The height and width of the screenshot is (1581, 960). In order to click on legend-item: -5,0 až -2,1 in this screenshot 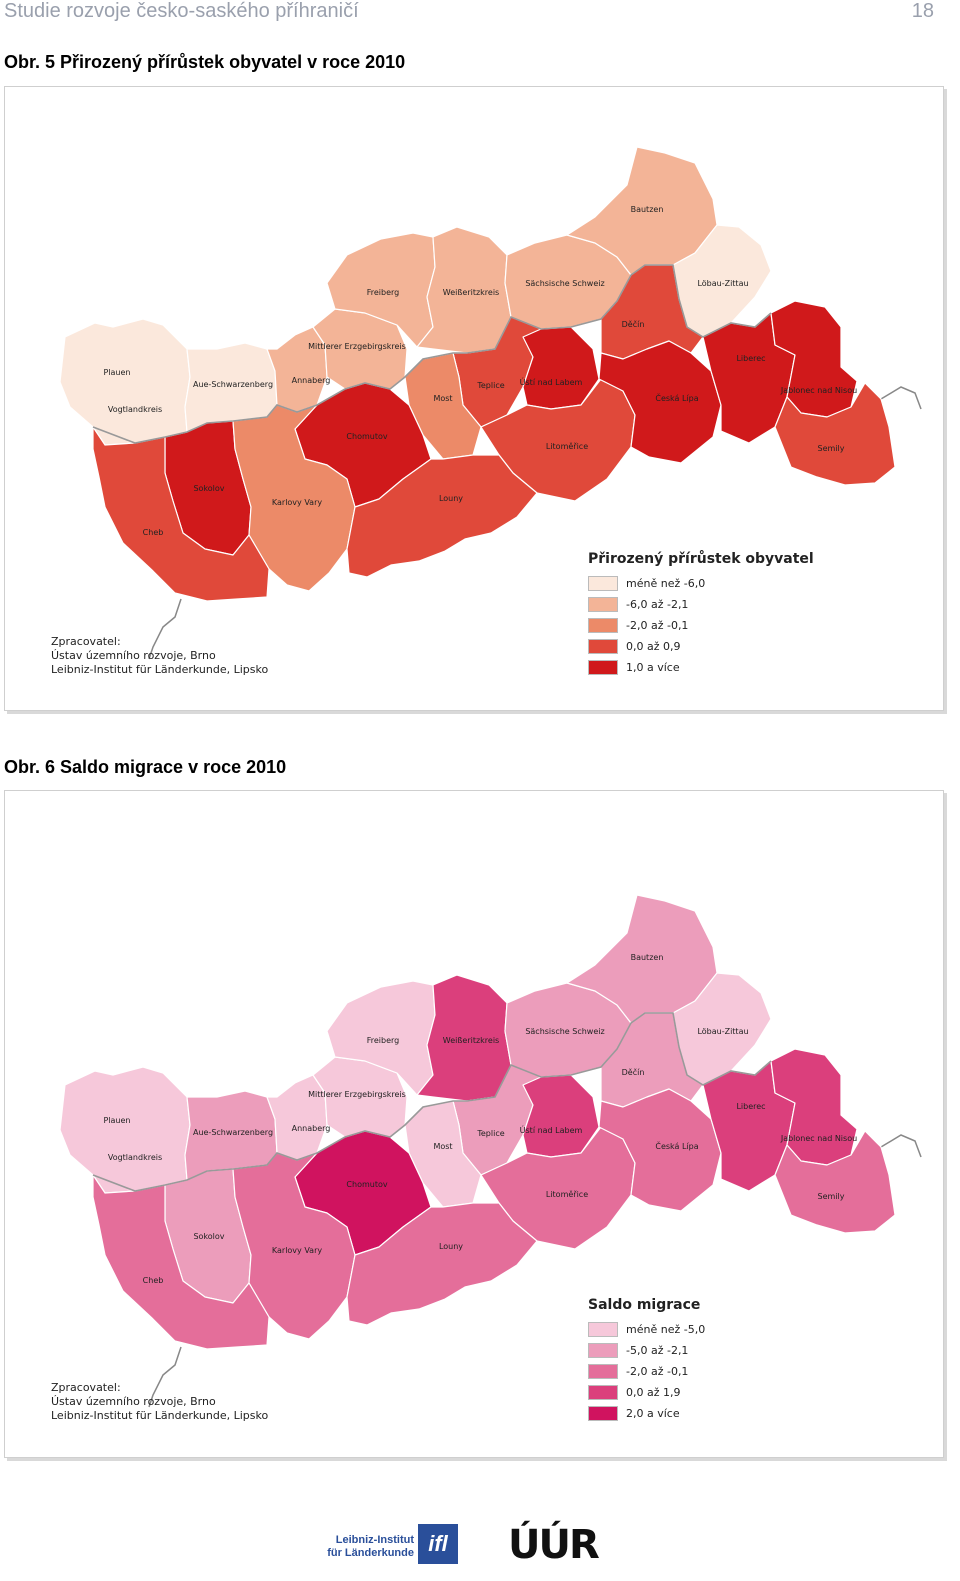, I will do `click(703, 1350)`.